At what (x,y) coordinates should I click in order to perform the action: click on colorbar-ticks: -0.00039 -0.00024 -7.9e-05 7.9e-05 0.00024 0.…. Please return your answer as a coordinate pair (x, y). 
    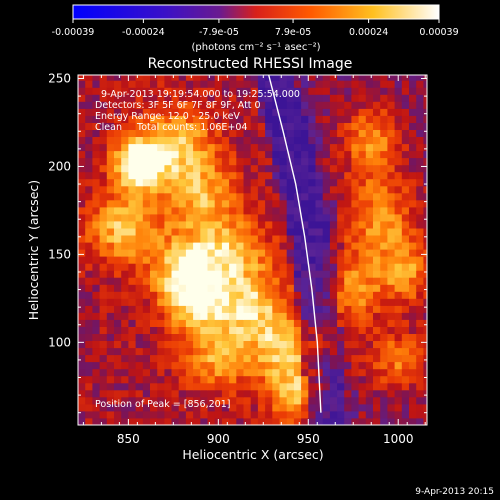
    Looking at the image, I should click on (255, 28).